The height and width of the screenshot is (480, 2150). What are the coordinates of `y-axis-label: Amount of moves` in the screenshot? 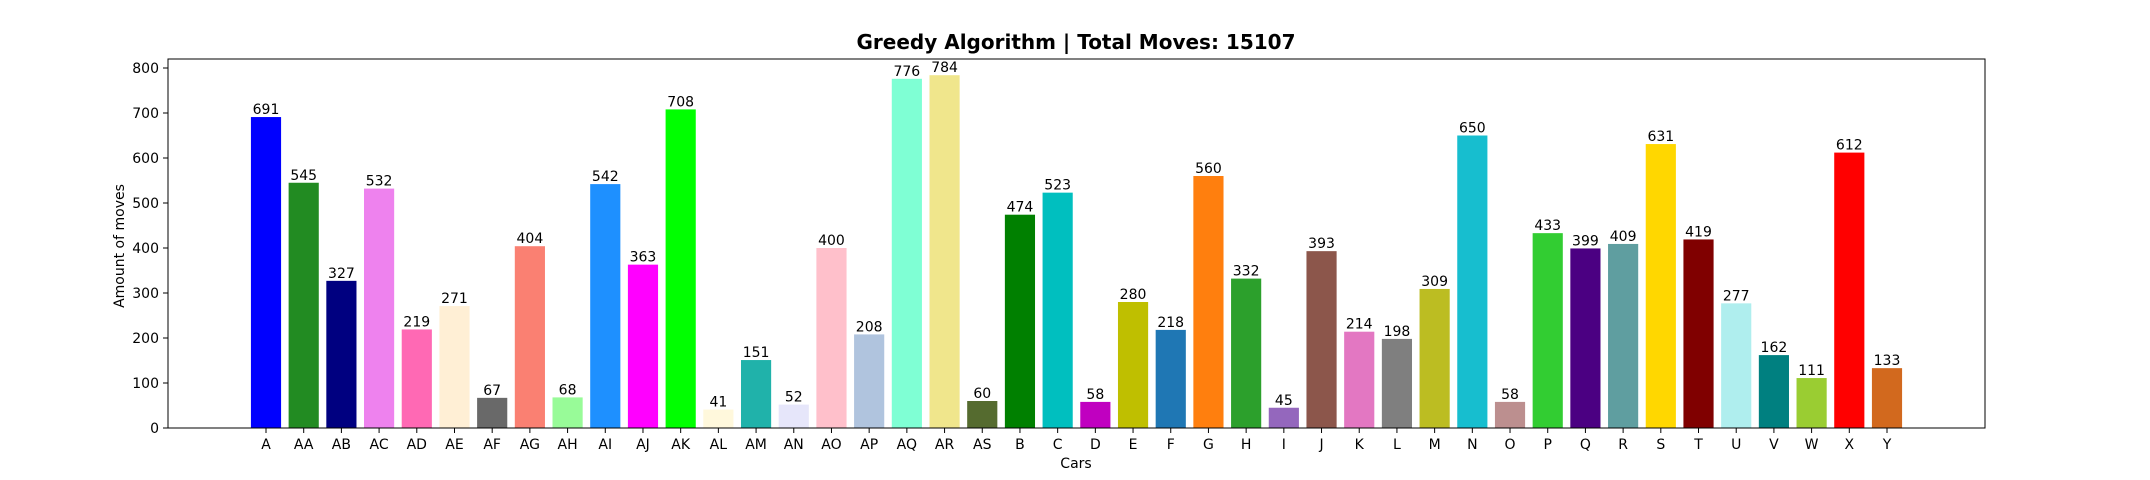 It's located at (120, 246).